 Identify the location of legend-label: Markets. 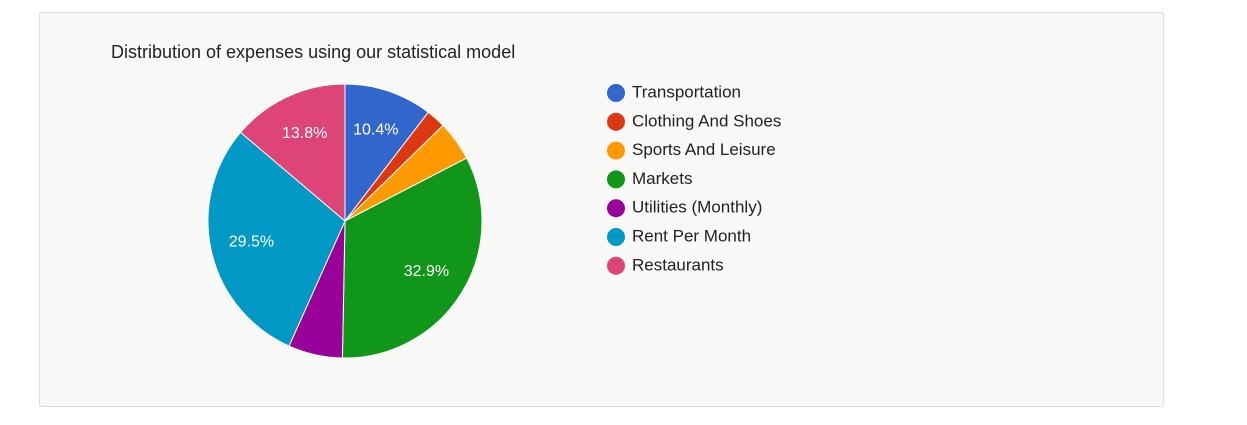
(662, 178).